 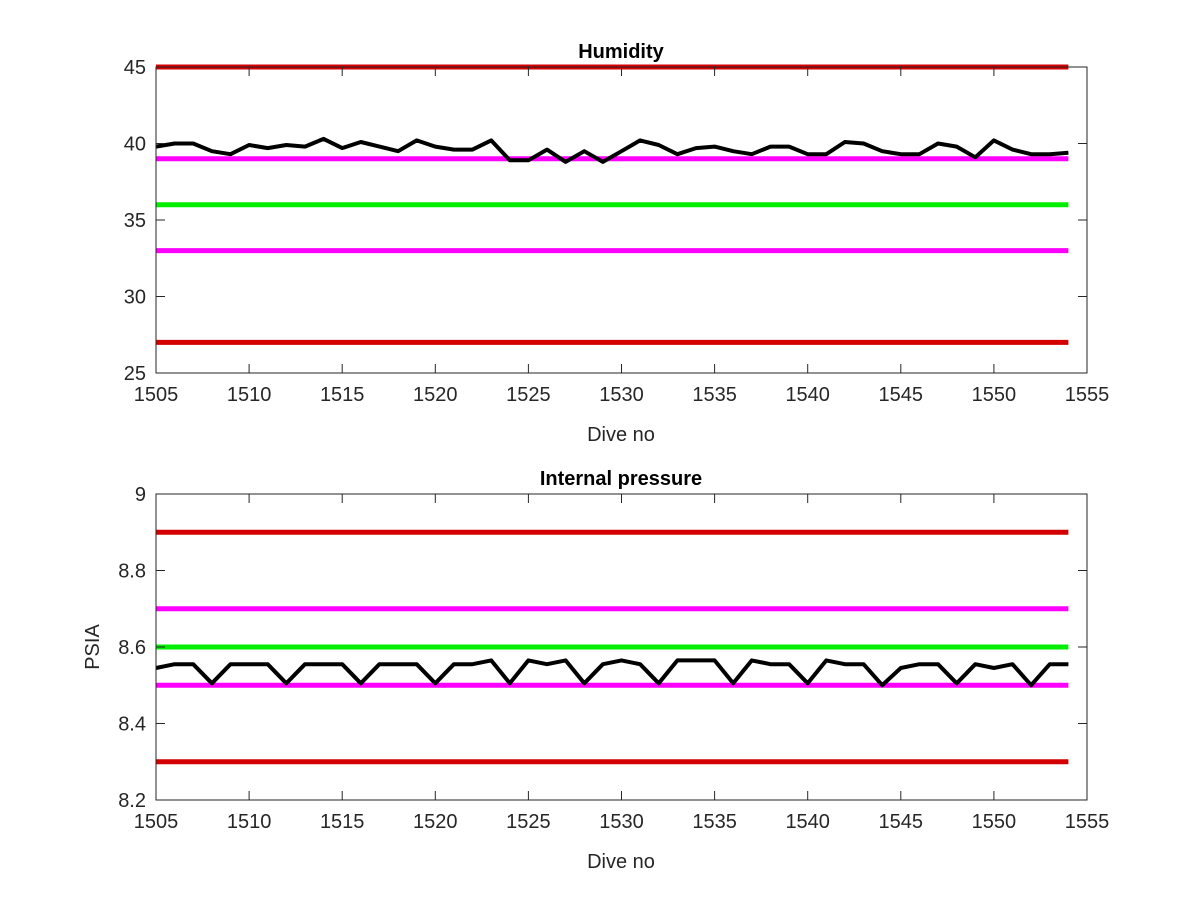 I want to click on humidity-title: Humidity, so click(x=621, y=52).